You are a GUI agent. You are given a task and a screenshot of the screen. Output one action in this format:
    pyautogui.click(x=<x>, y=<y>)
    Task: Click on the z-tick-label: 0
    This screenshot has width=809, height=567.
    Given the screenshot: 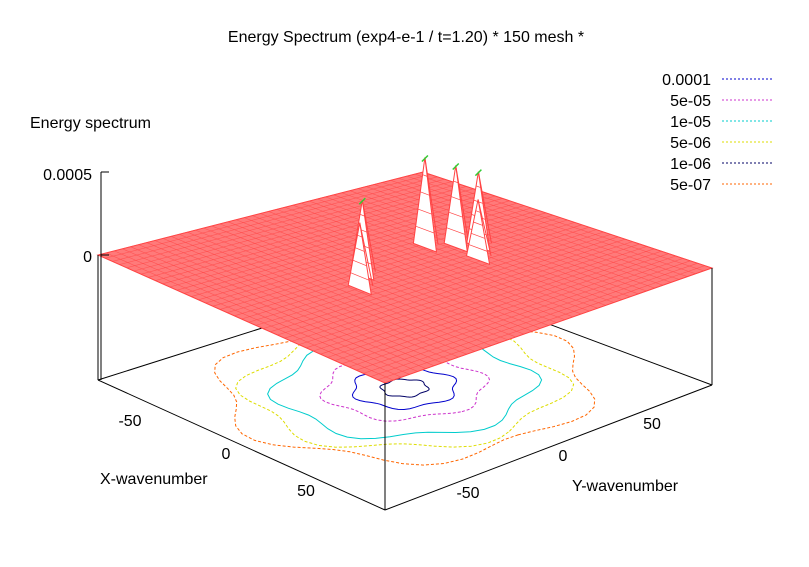 What is the action you would take?
    pyautogui.click(x=87, y=257)
    